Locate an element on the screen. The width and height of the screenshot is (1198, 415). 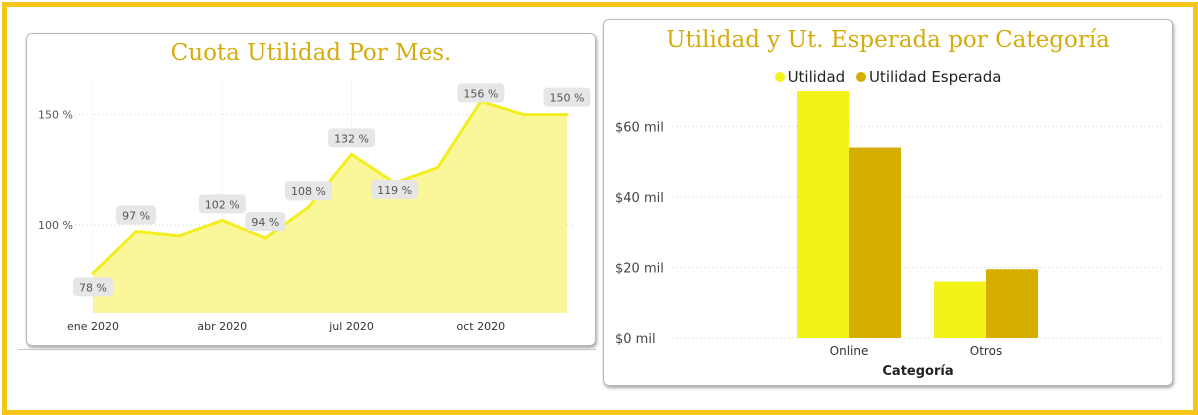
y-tick-label: 150 % is located at coordinates (55, 115).